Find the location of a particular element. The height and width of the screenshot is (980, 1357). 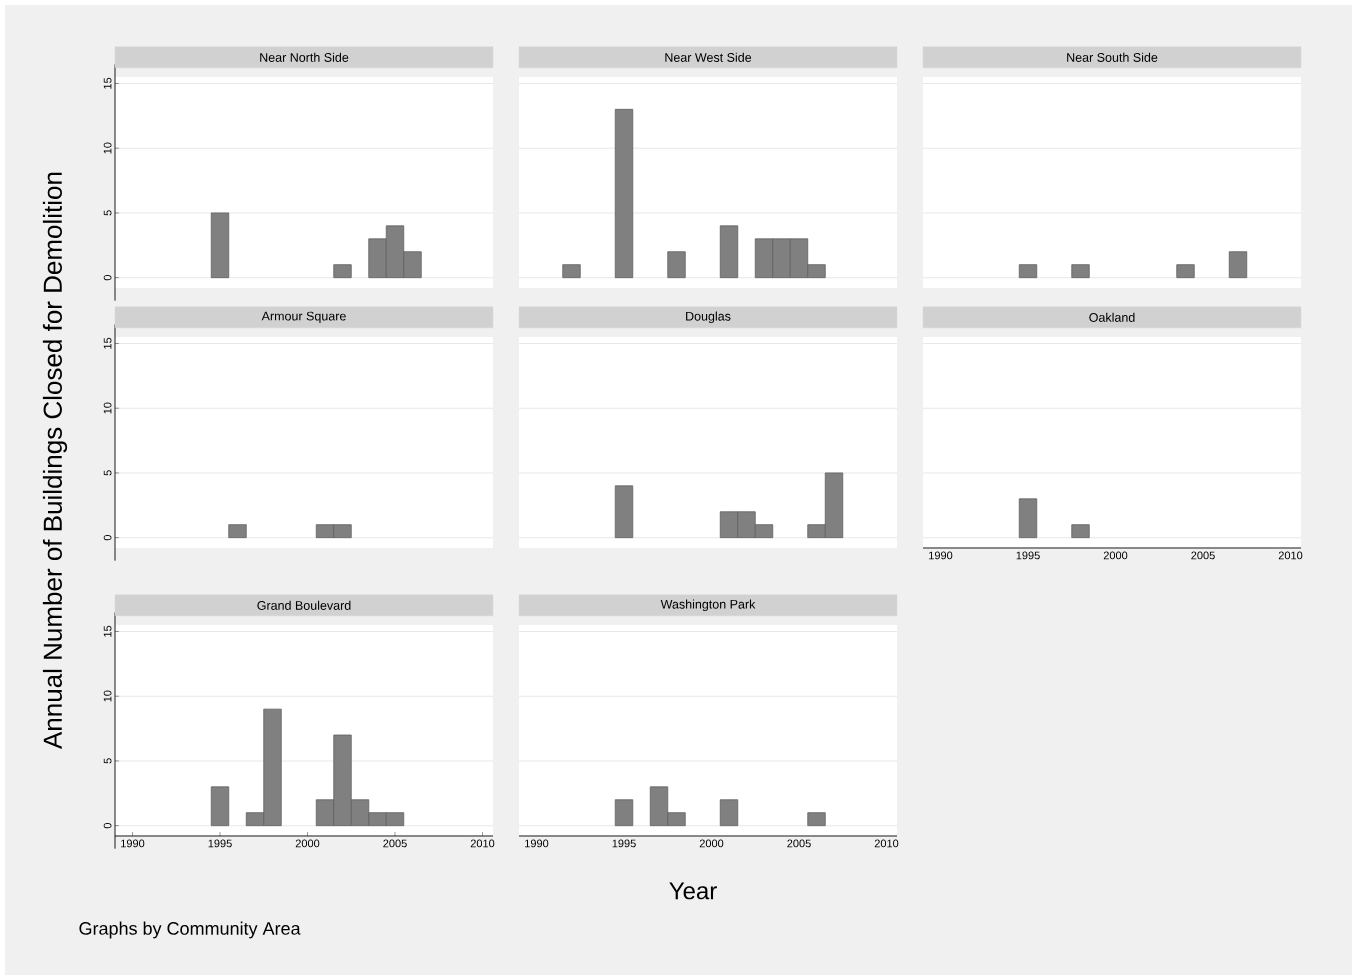

chart-title: Oakland is located at coordinates (1112, 317).